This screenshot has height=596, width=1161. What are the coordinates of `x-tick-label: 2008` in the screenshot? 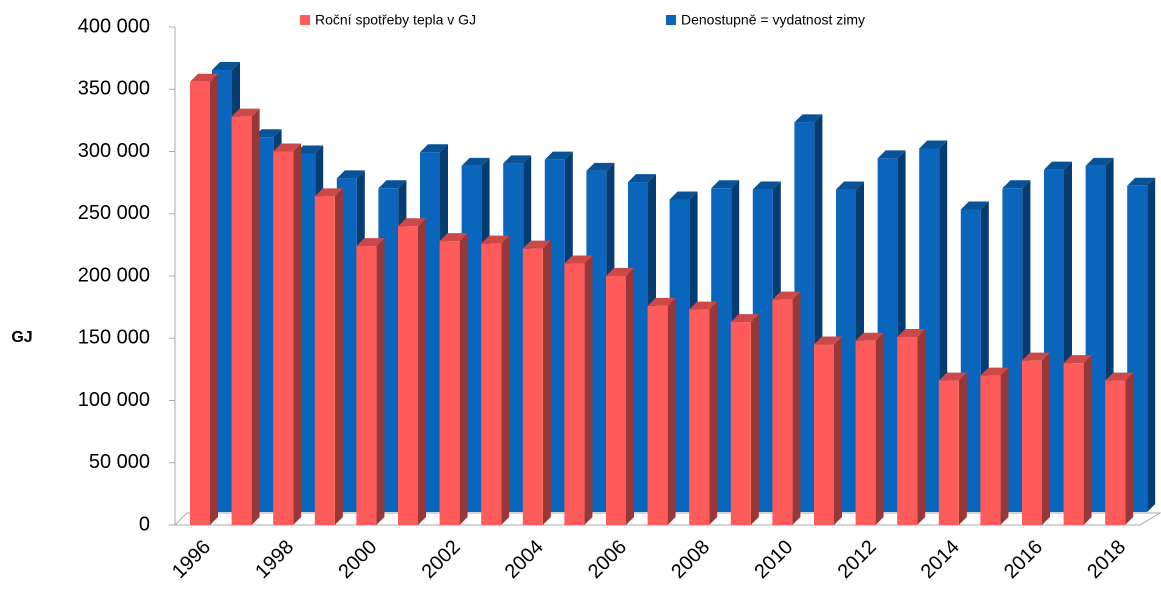 It's located at (690, 559).